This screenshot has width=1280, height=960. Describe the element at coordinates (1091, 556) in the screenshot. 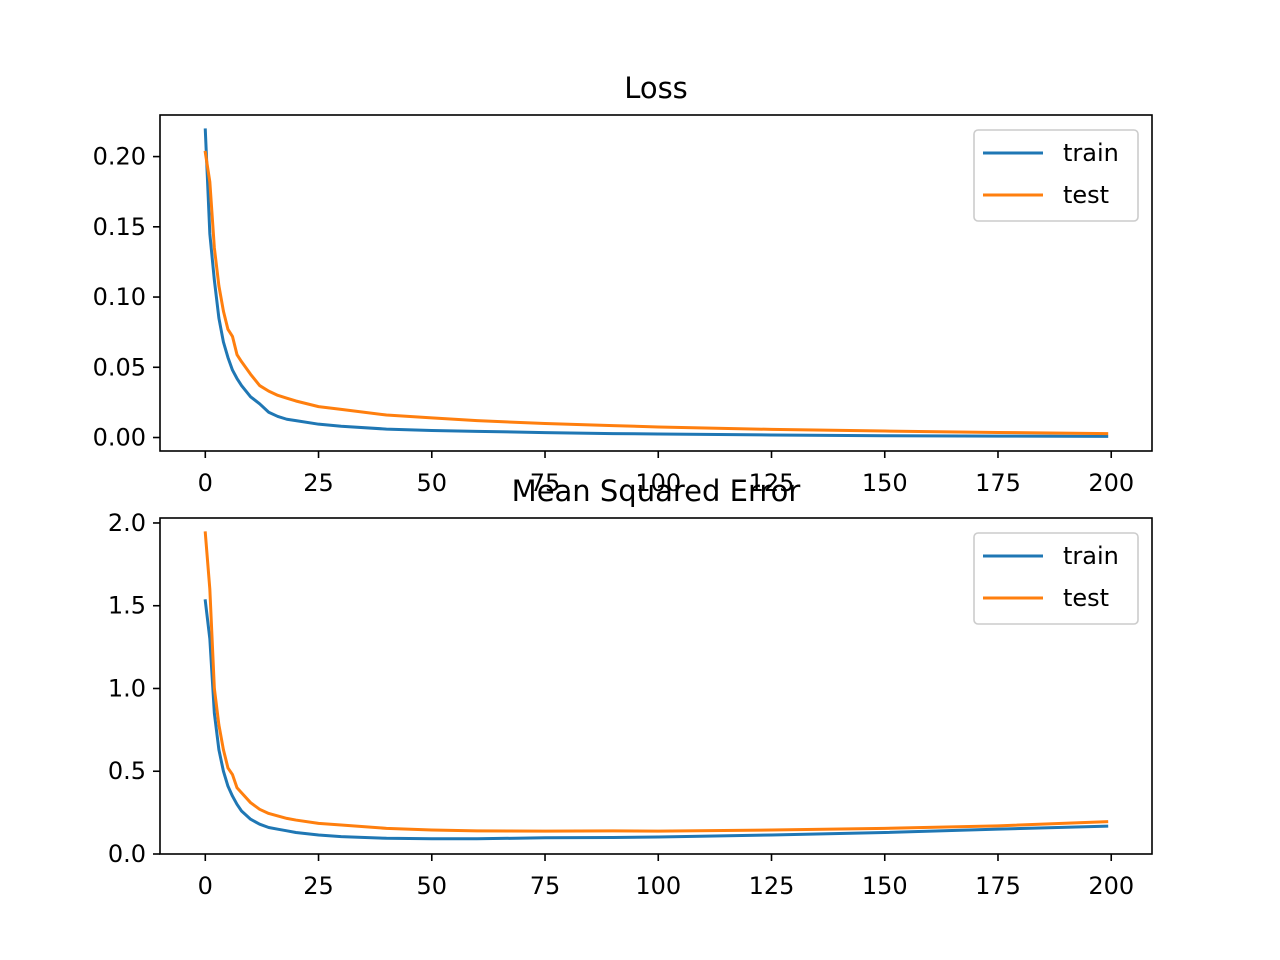

I see `mse-legend-train-label: train` at that location.